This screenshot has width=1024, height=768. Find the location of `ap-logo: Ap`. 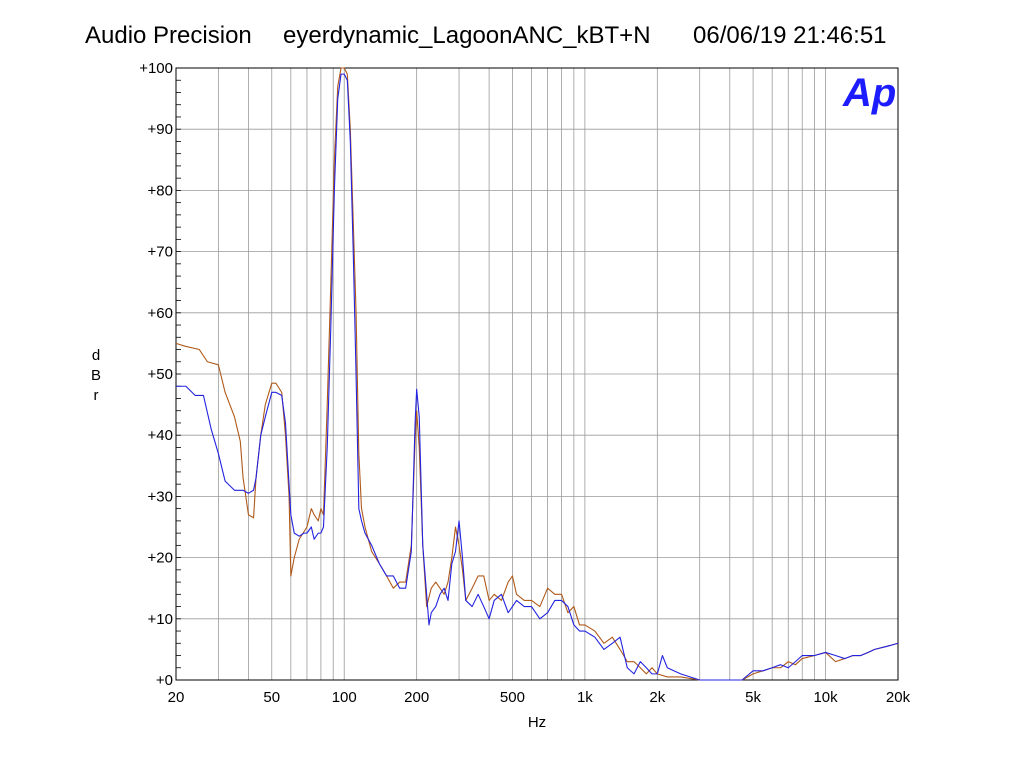

ap-logo: Ap is located at coordinates (869, 93).